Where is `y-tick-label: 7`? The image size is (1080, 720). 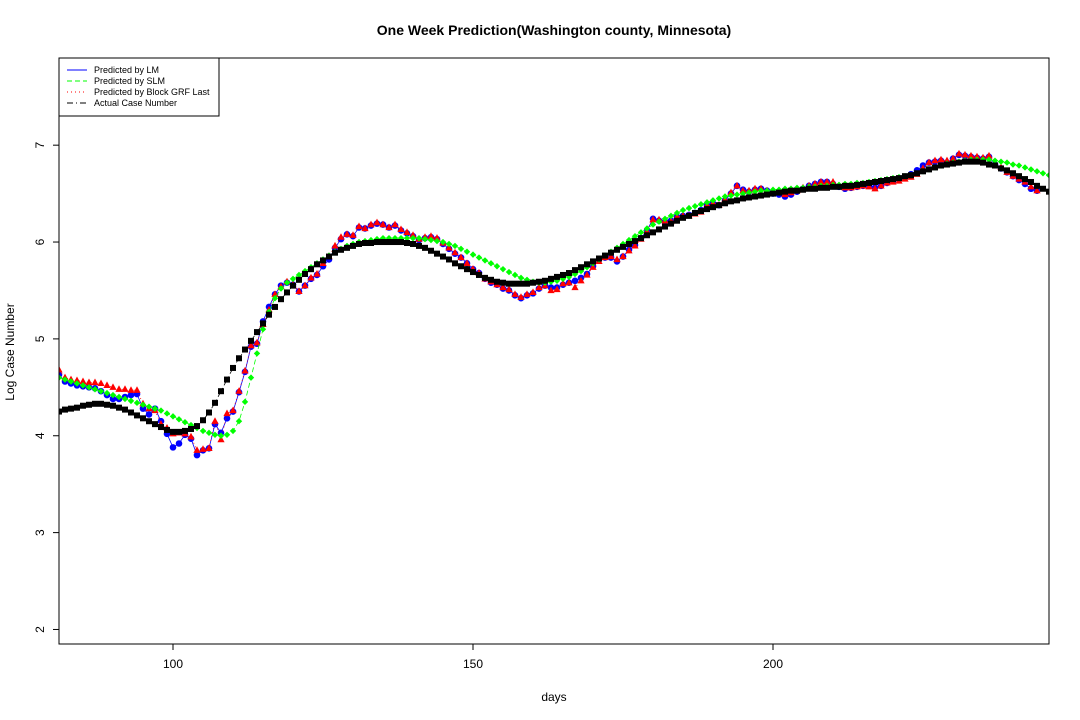
y-tick-label: 7 is located at coordinates (40, 145).